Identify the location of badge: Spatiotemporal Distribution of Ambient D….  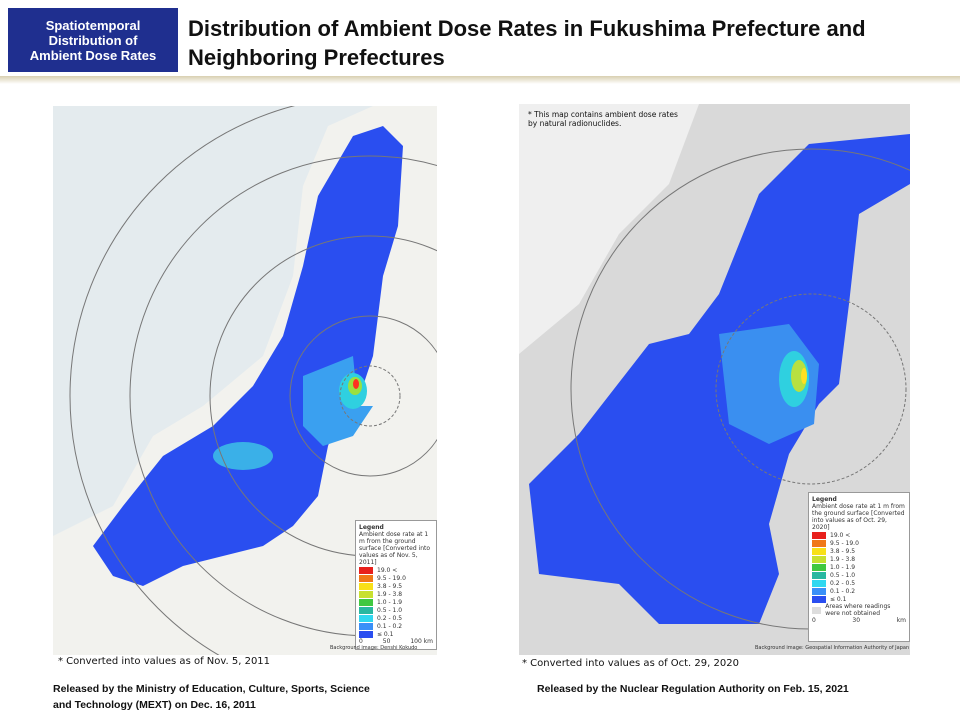
(93, 40).